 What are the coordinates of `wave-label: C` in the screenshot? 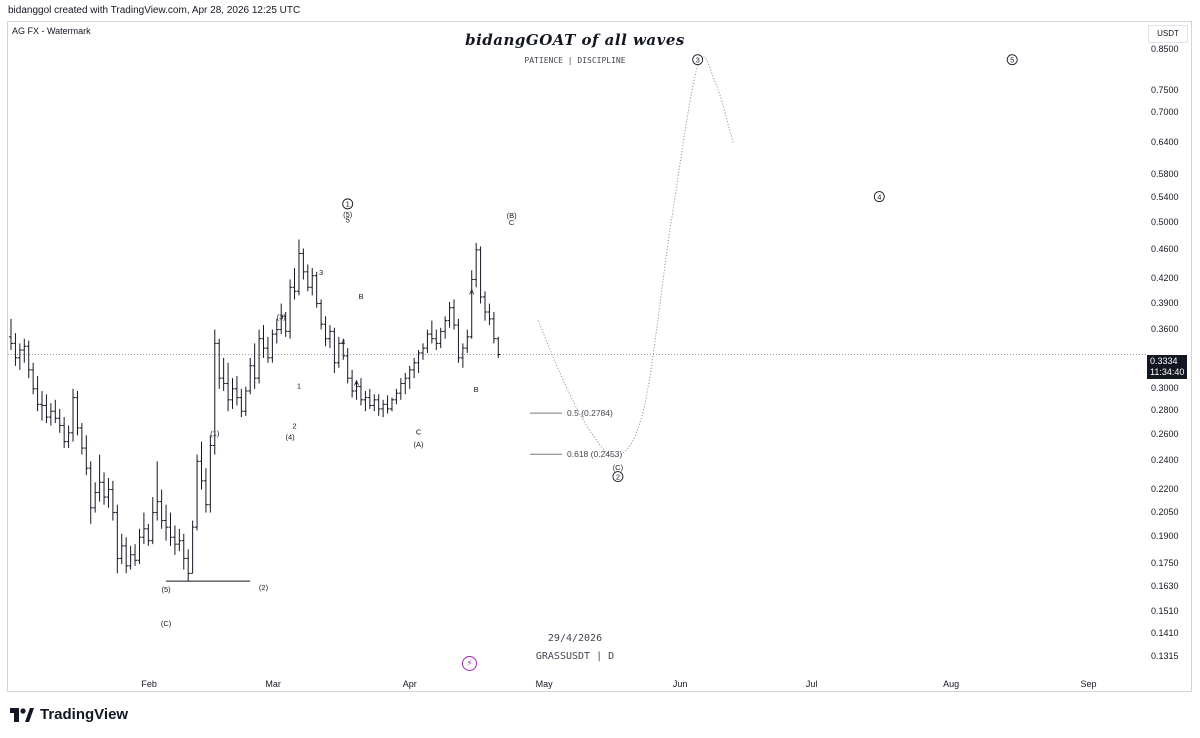 It's located at (512, 222).